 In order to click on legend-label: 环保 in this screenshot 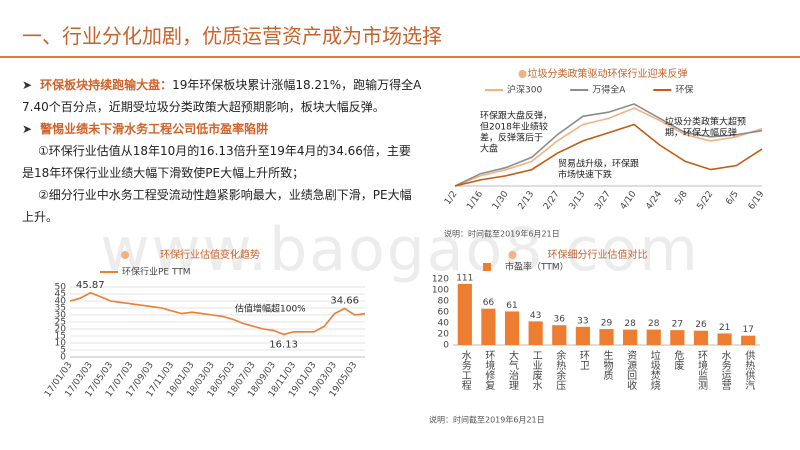, I will do `click(684, 90)`.